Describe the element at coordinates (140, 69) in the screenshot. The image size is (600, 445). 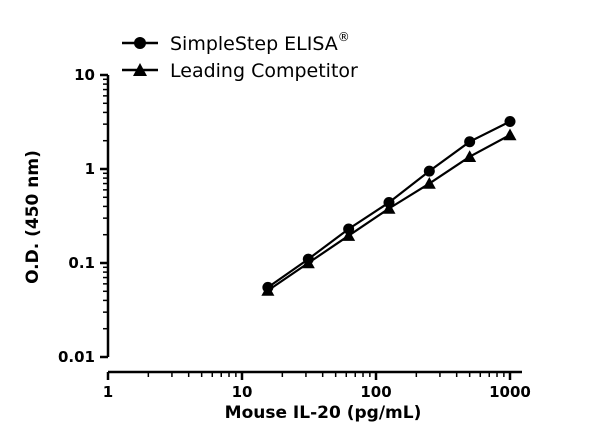
I see `legend-marker-triangle` at that location.